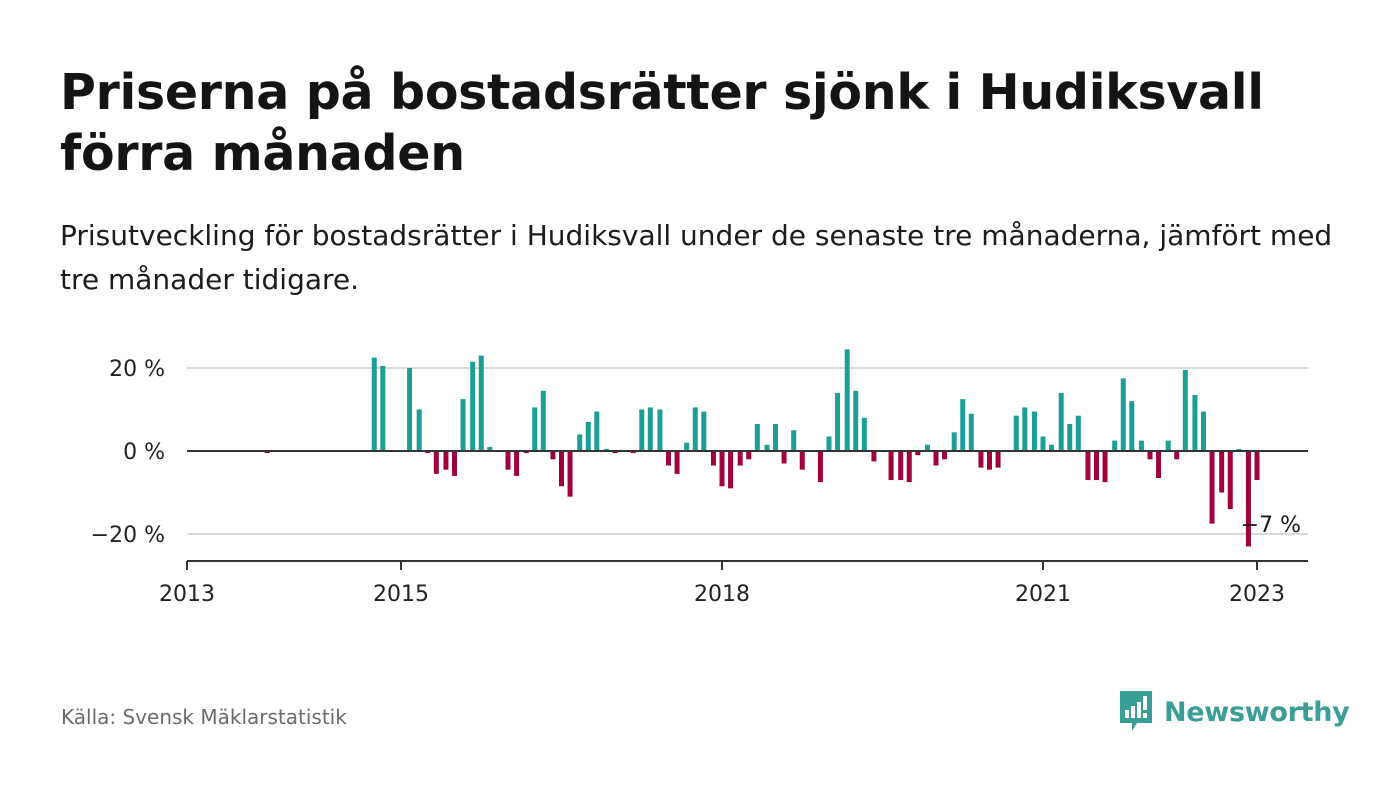 The height and width of the screenshot is (794, 1400). What do you see at coordinates (1136, 711) in the screenshot?
I see `newsworthy-logo-icon` at bounding box center [1136, 711].